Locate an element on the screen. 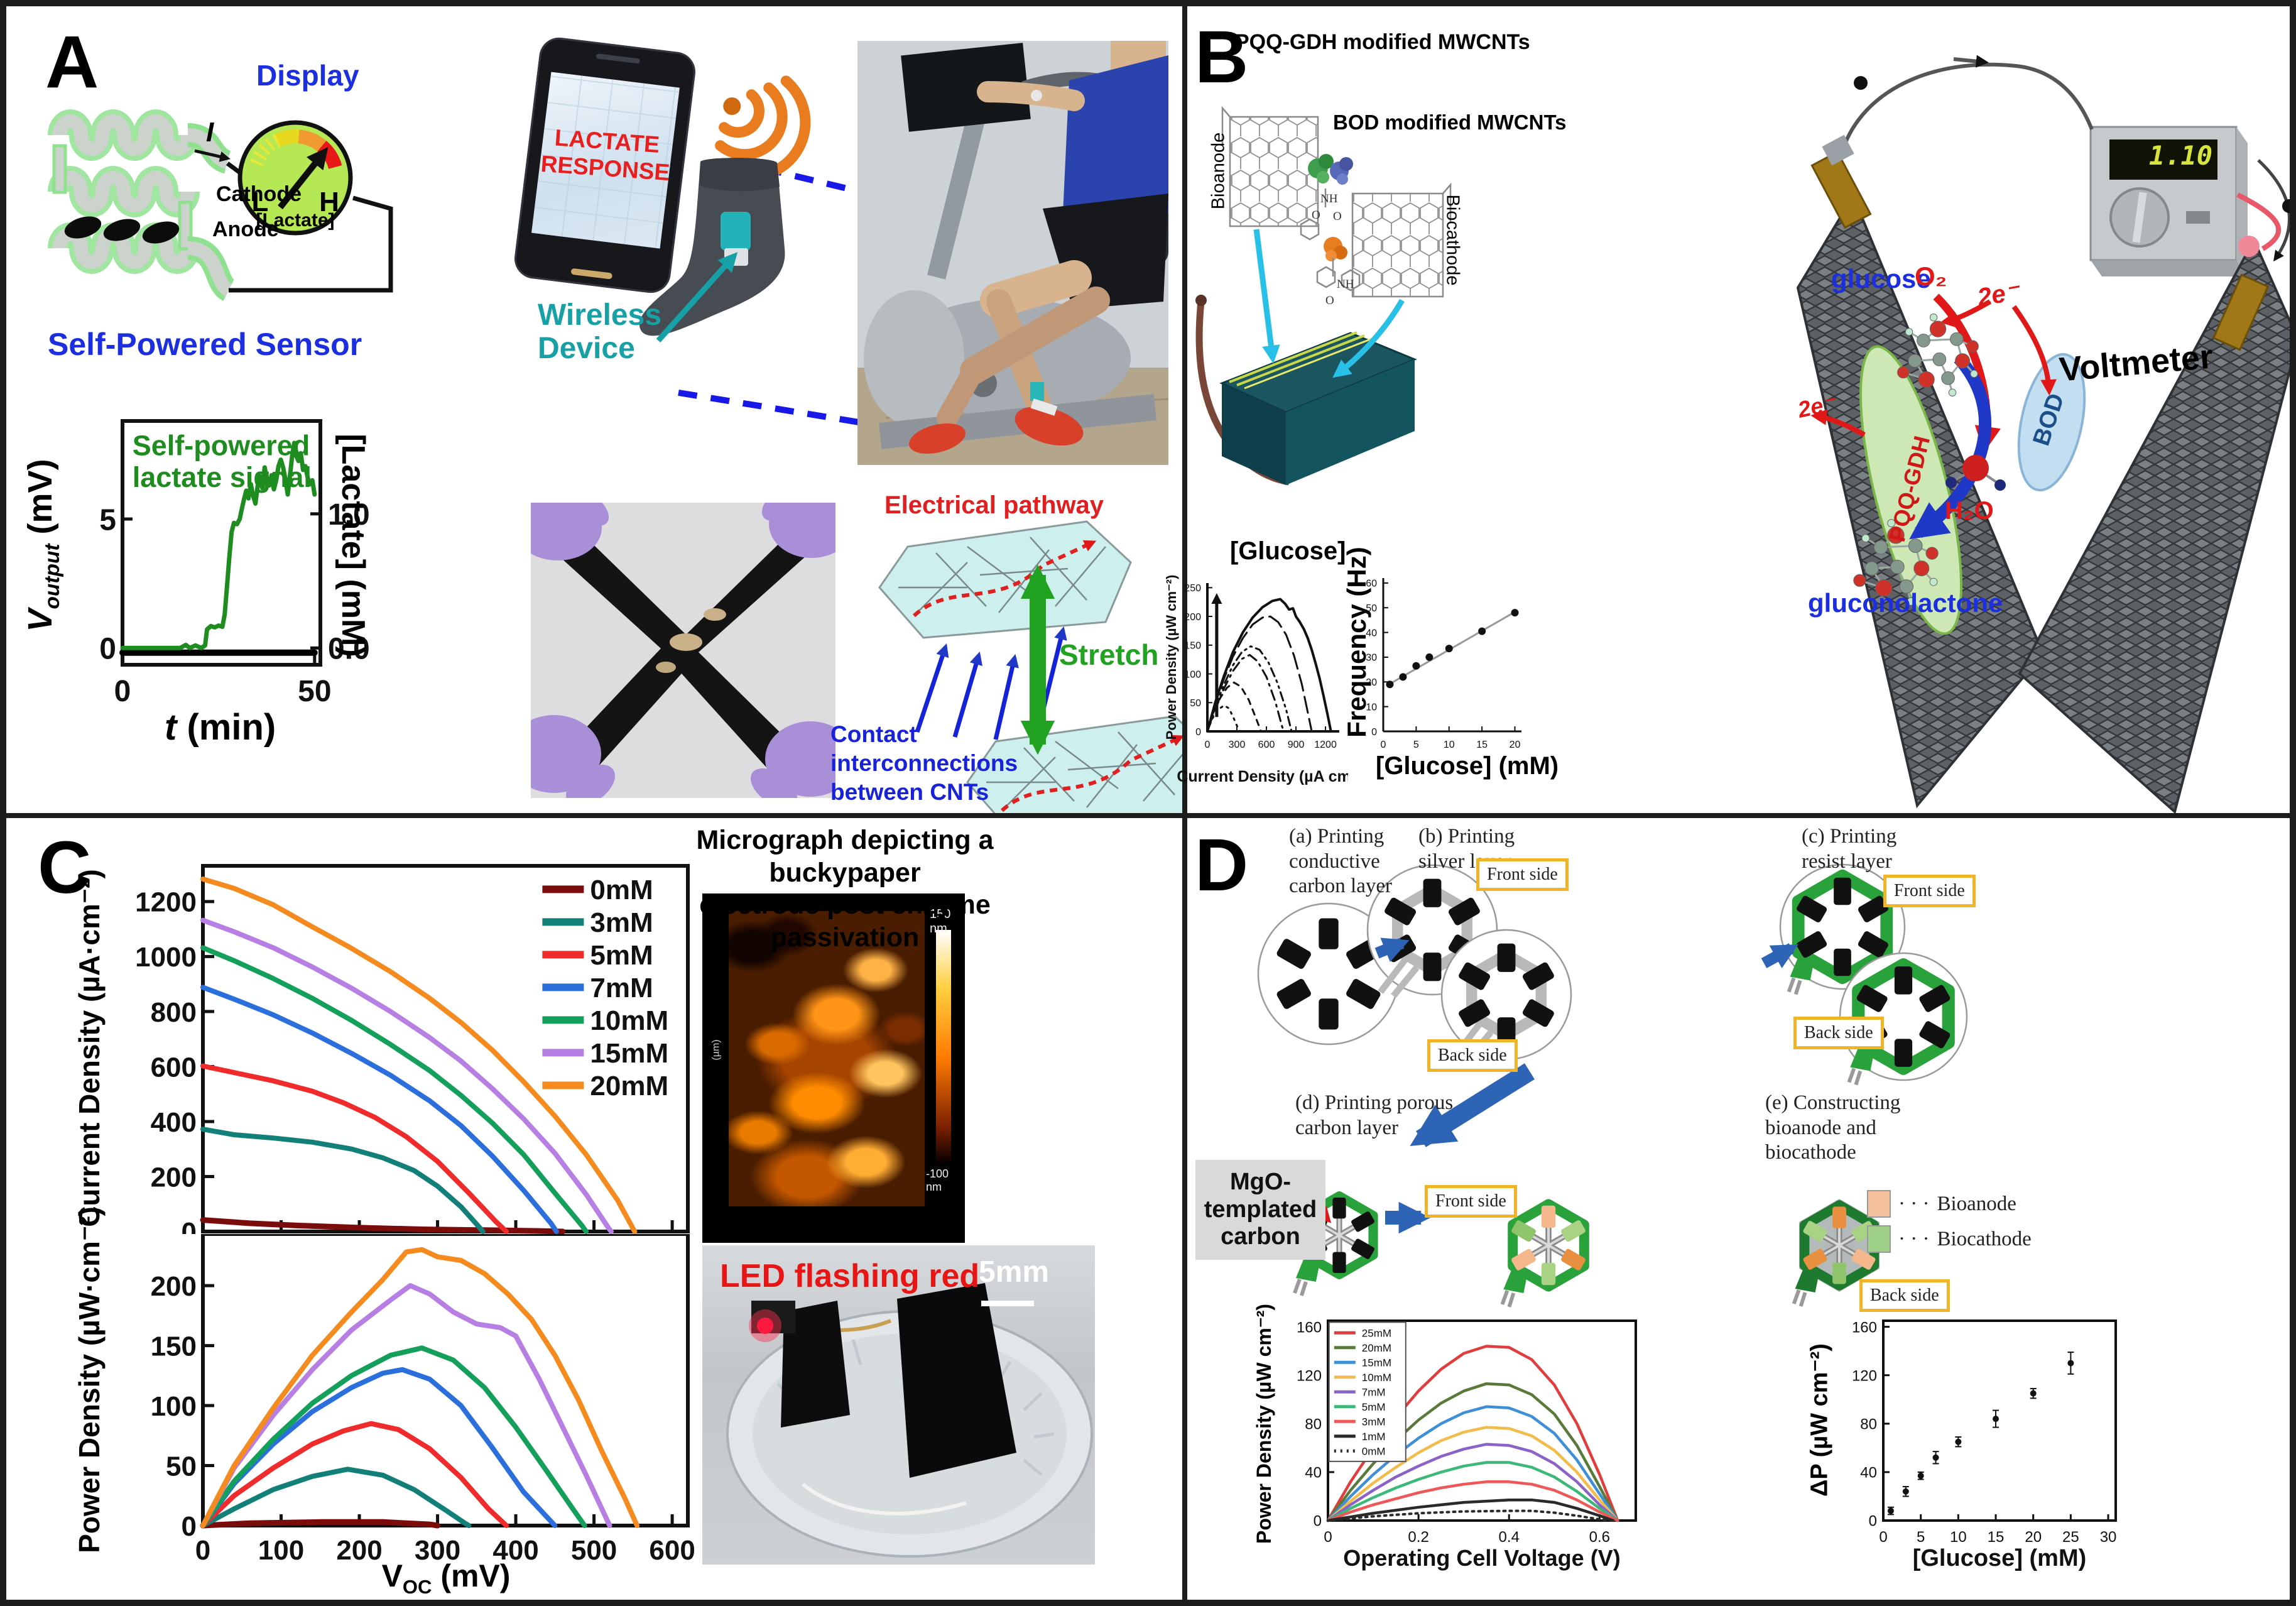  voltmeter is located at coordinates (2168, 201).